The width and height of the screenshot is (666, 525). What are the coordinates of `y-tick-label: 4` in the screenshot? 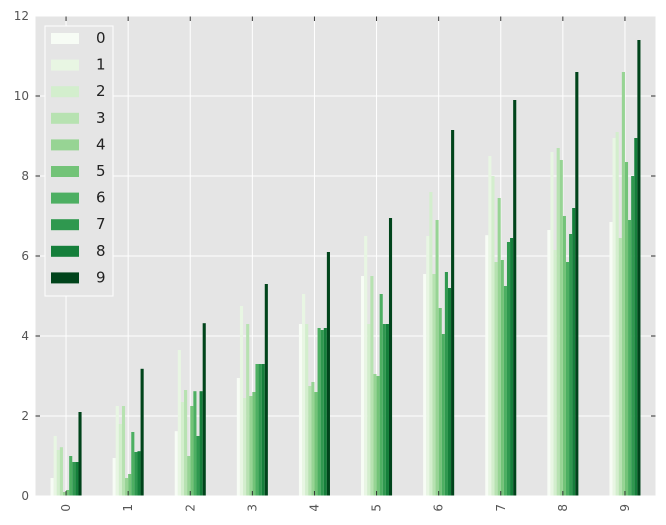 It's located at (25, 336).